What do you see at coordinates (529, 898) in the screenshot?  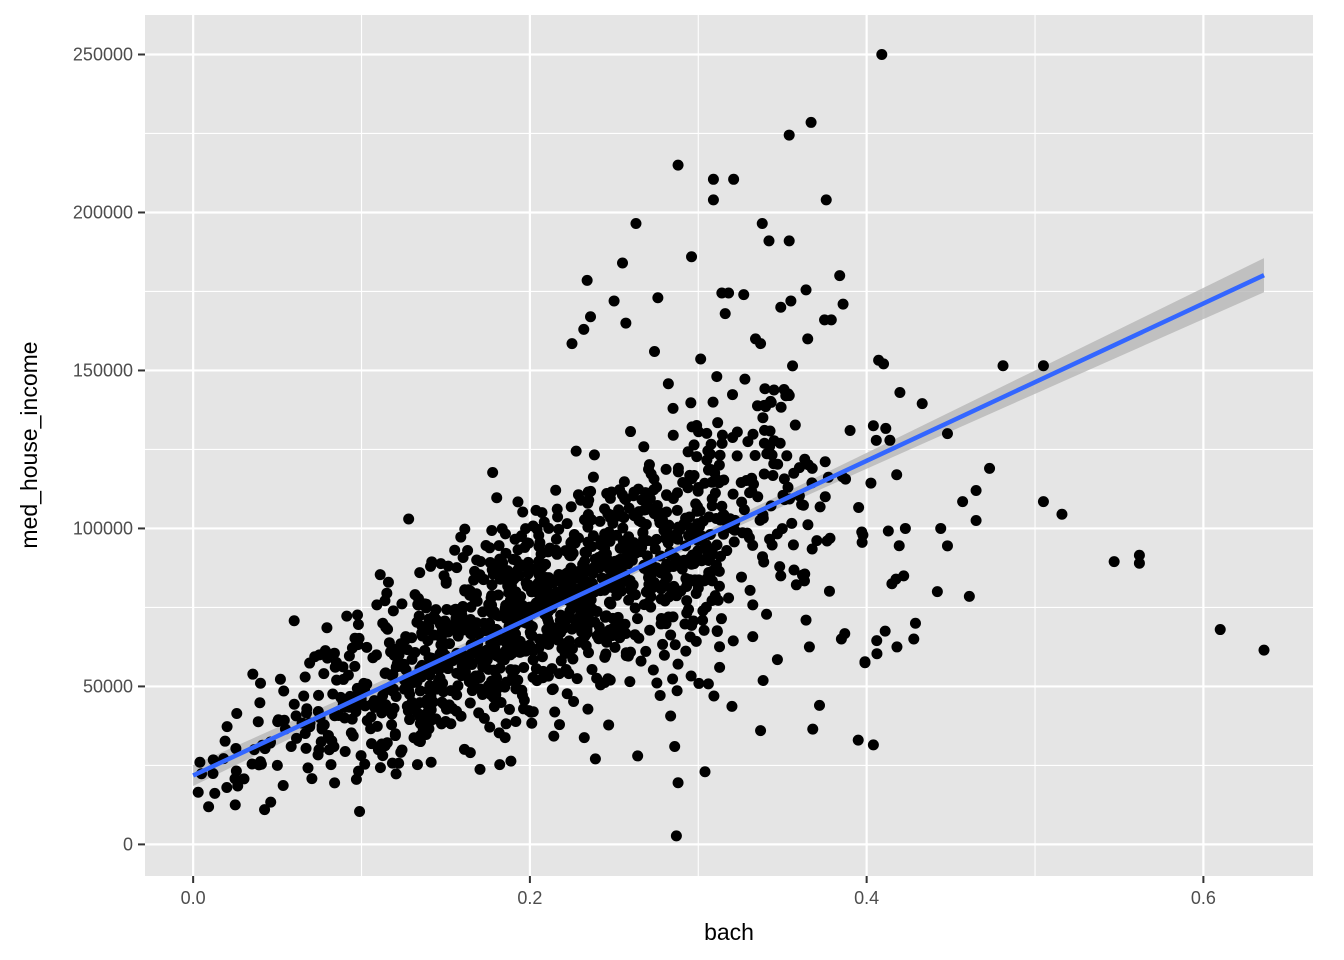 I see `x-tick-label: 0.2` at bounding box center [529, 898].